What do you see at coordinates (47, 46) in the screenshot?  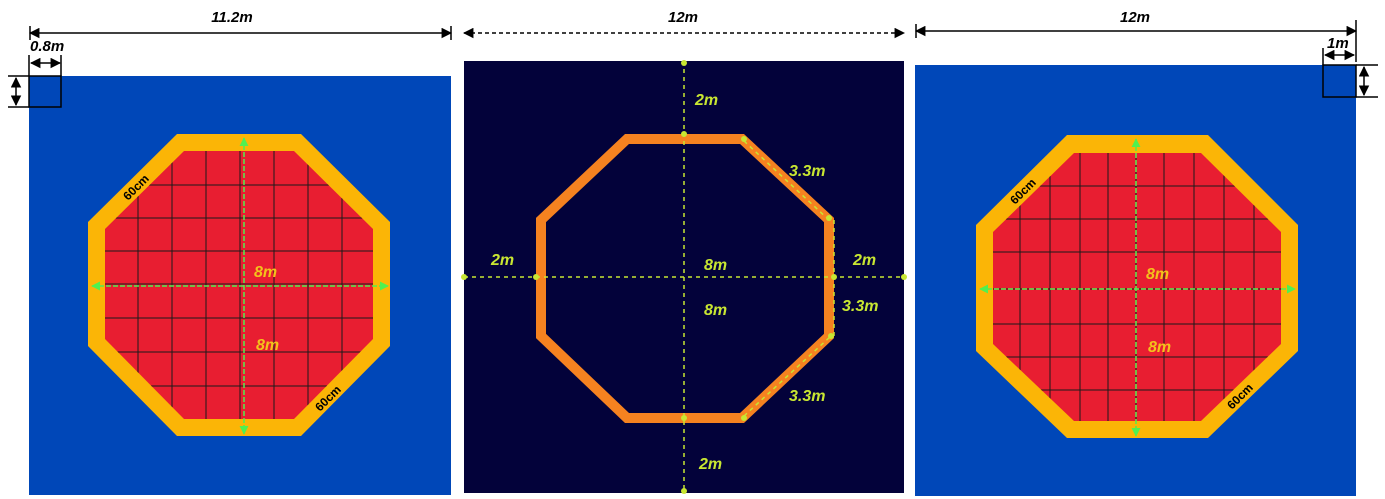 I see `left-cell-label: 0.8m` at bounding box center [47, 46].